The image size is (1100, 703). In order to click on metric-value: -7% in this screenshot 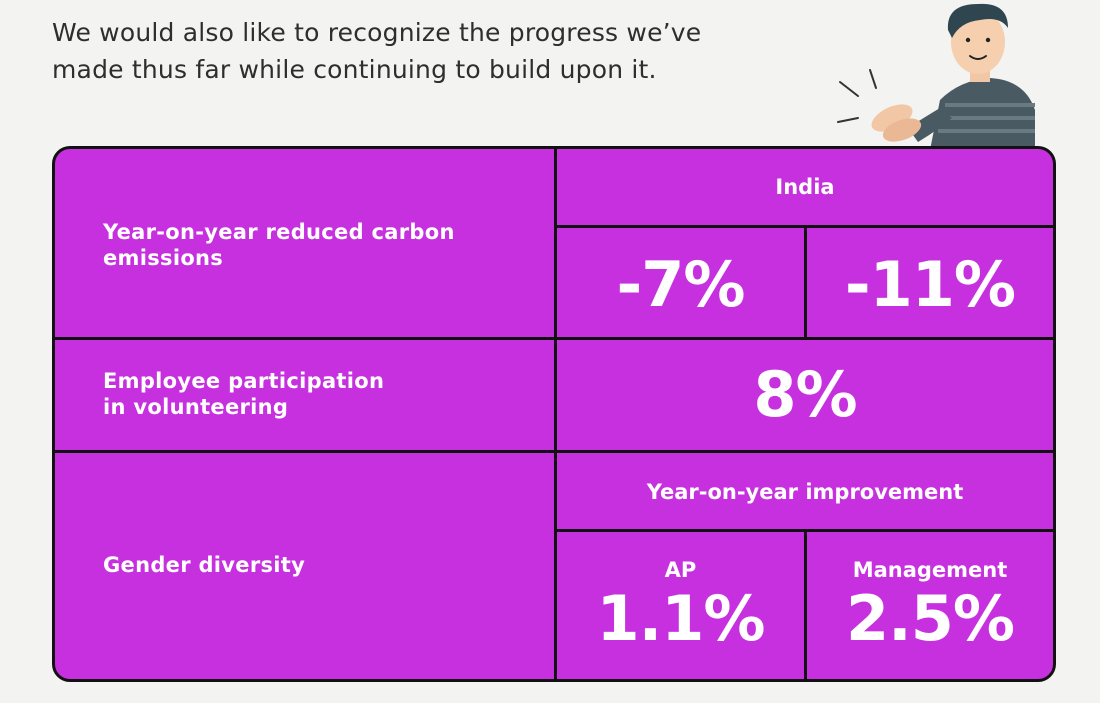, I will do `click(681, 284)`.